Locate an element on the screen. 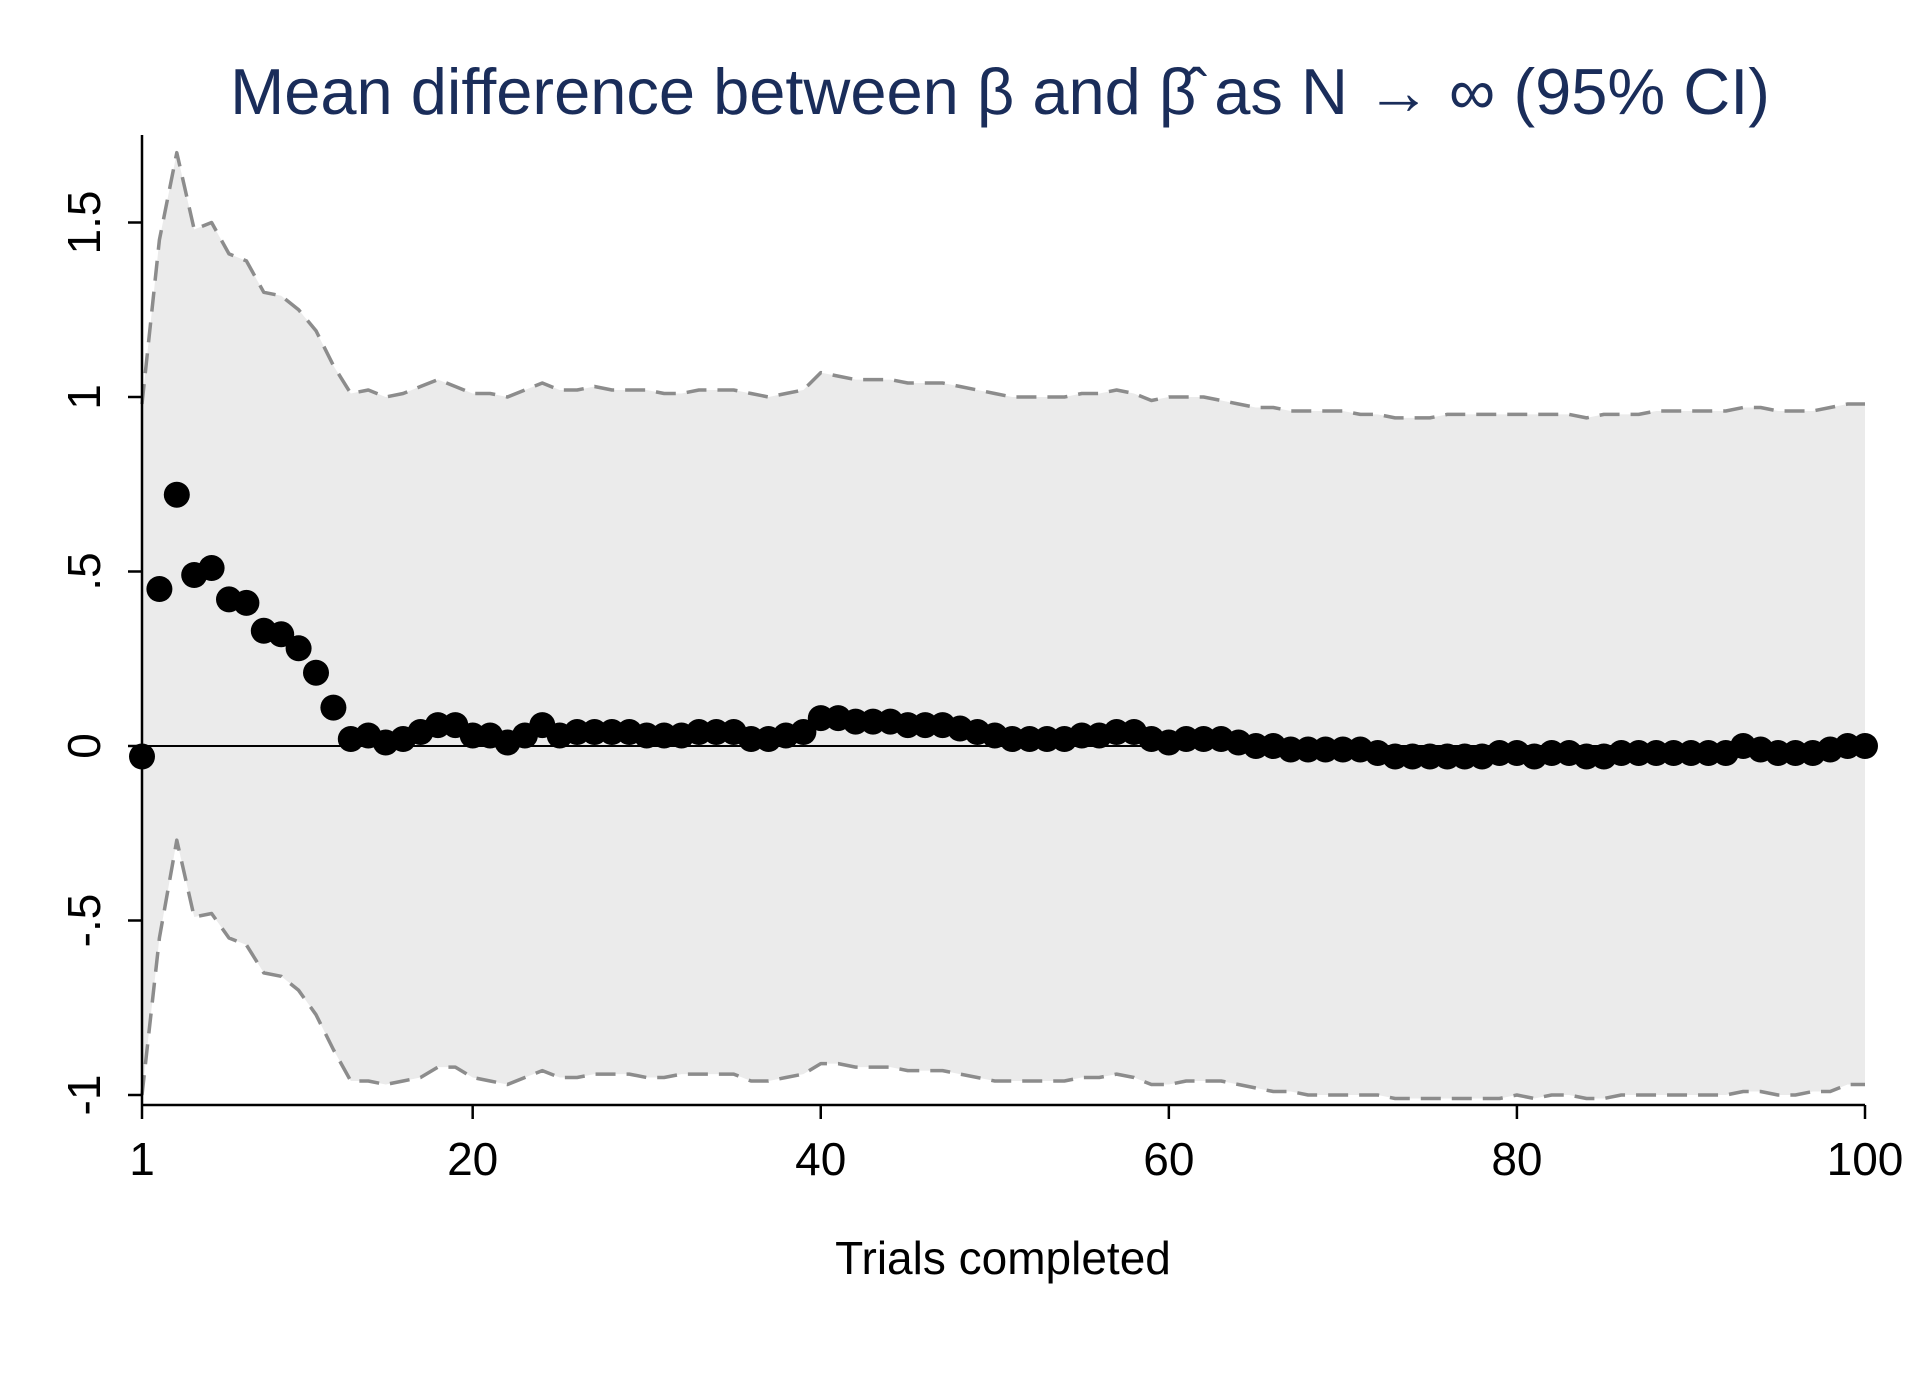 The height and width of the screenshot is (1394, 1916). y-tick-label: -.5 is located at coordinates (84, 921).